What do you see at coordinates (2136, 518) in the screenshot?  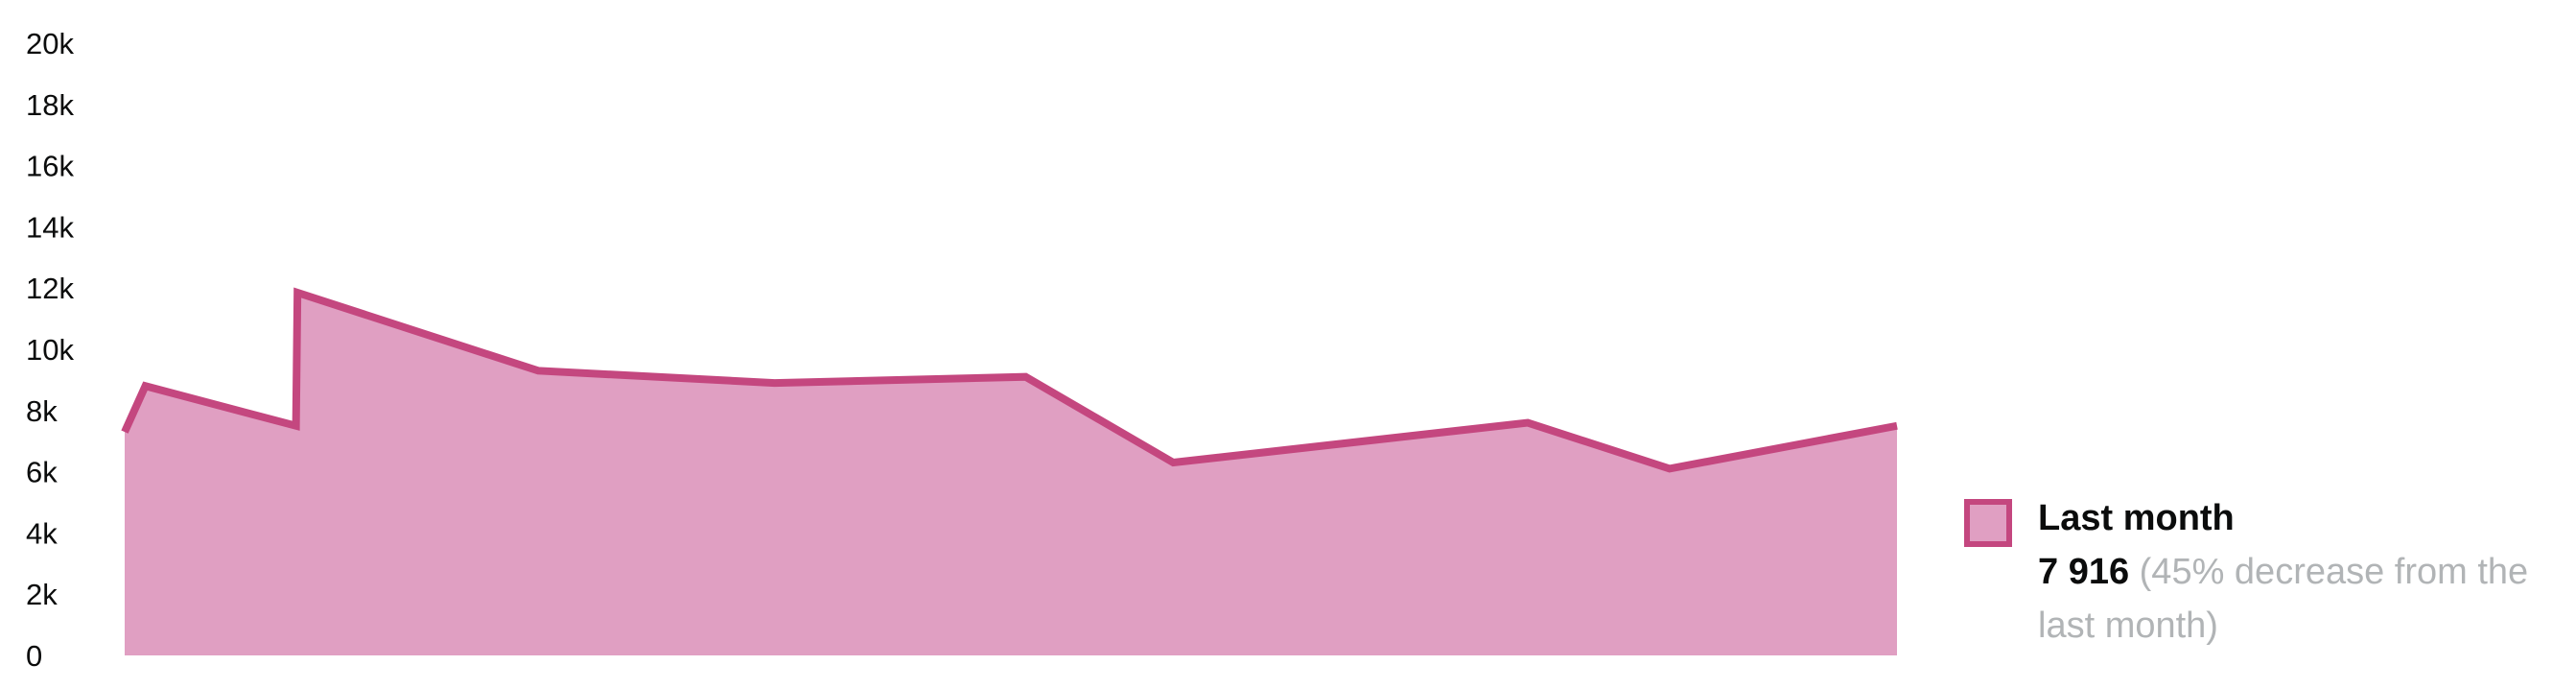 I see `legend-label: Last month` at bounding box center [2136, 518].